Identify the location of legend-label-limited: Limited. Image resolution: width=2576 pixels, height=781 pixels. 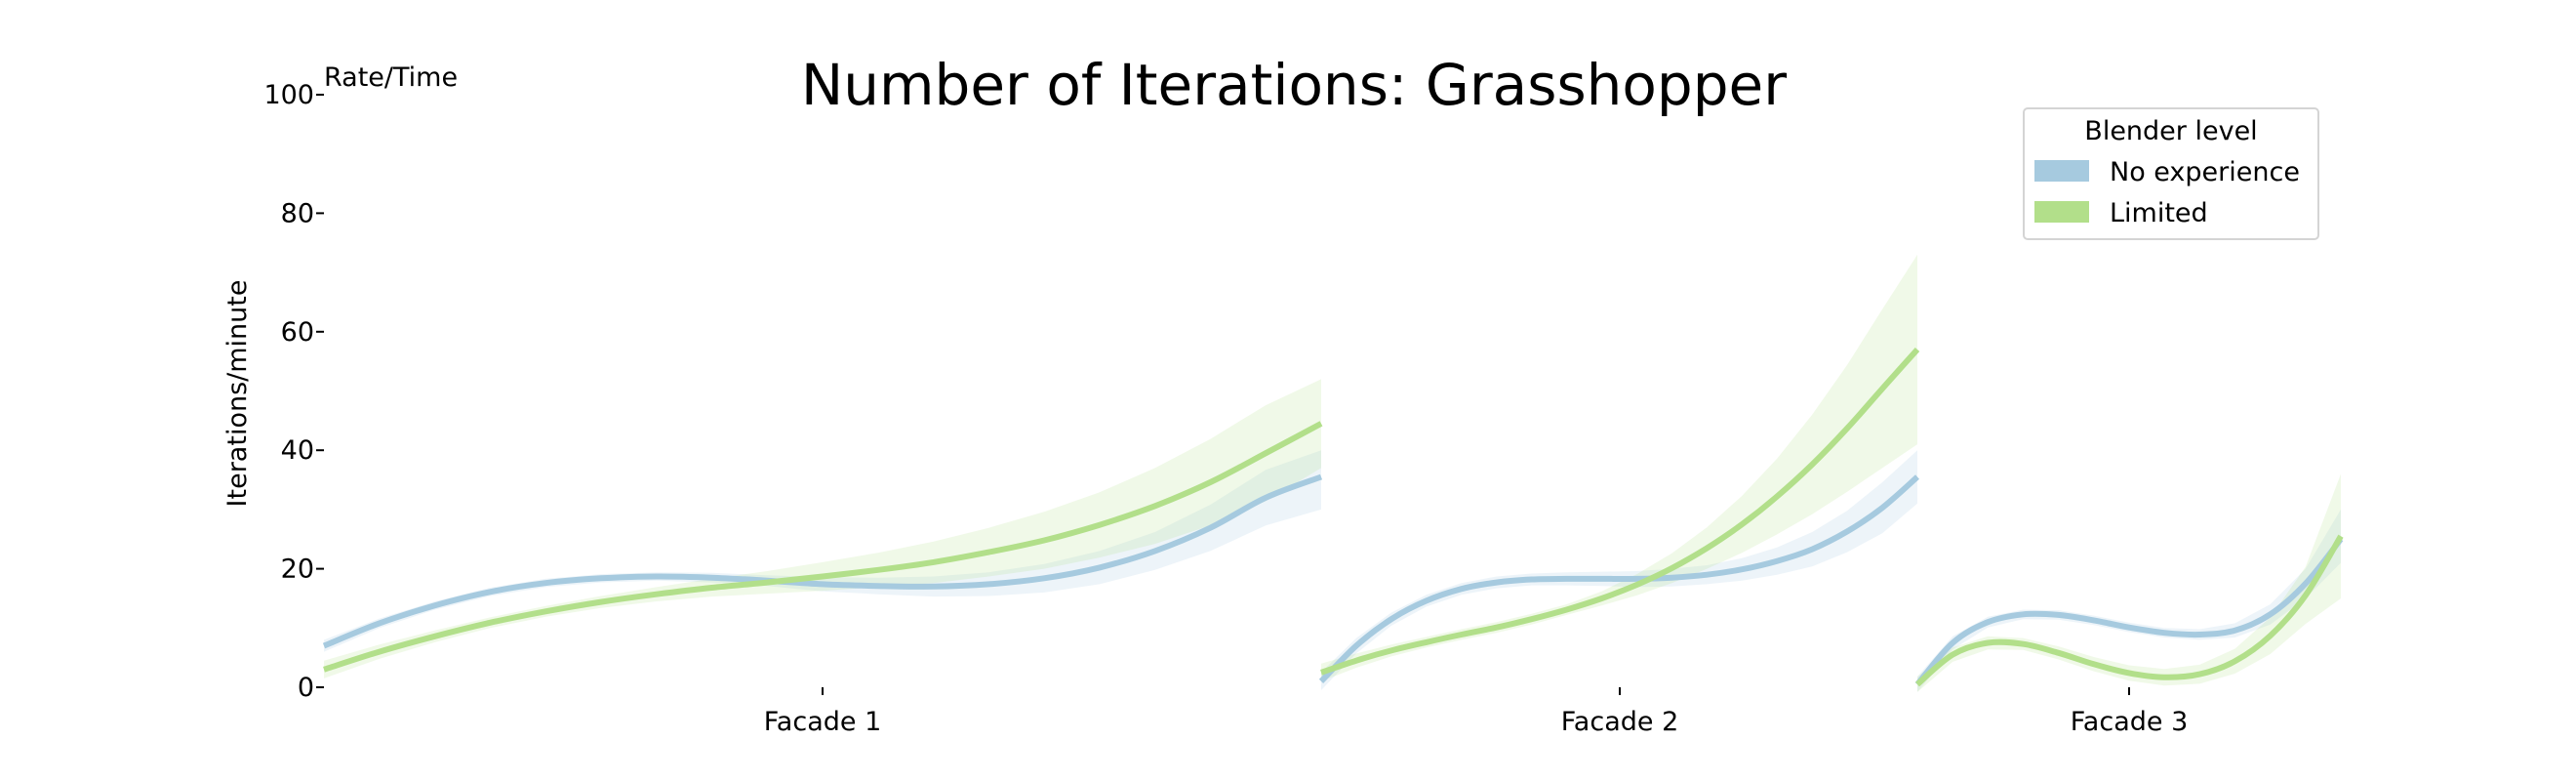
(2159, 213).